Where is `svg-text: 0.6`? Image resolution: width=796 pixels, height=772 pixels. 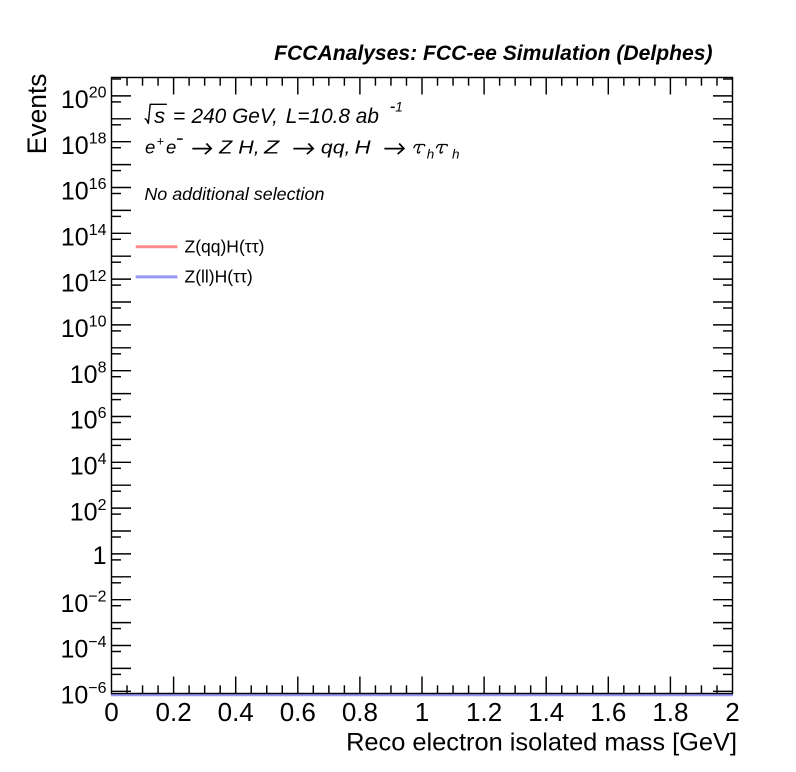
svg-text: 0.6 is located at coordinates (298, 712).